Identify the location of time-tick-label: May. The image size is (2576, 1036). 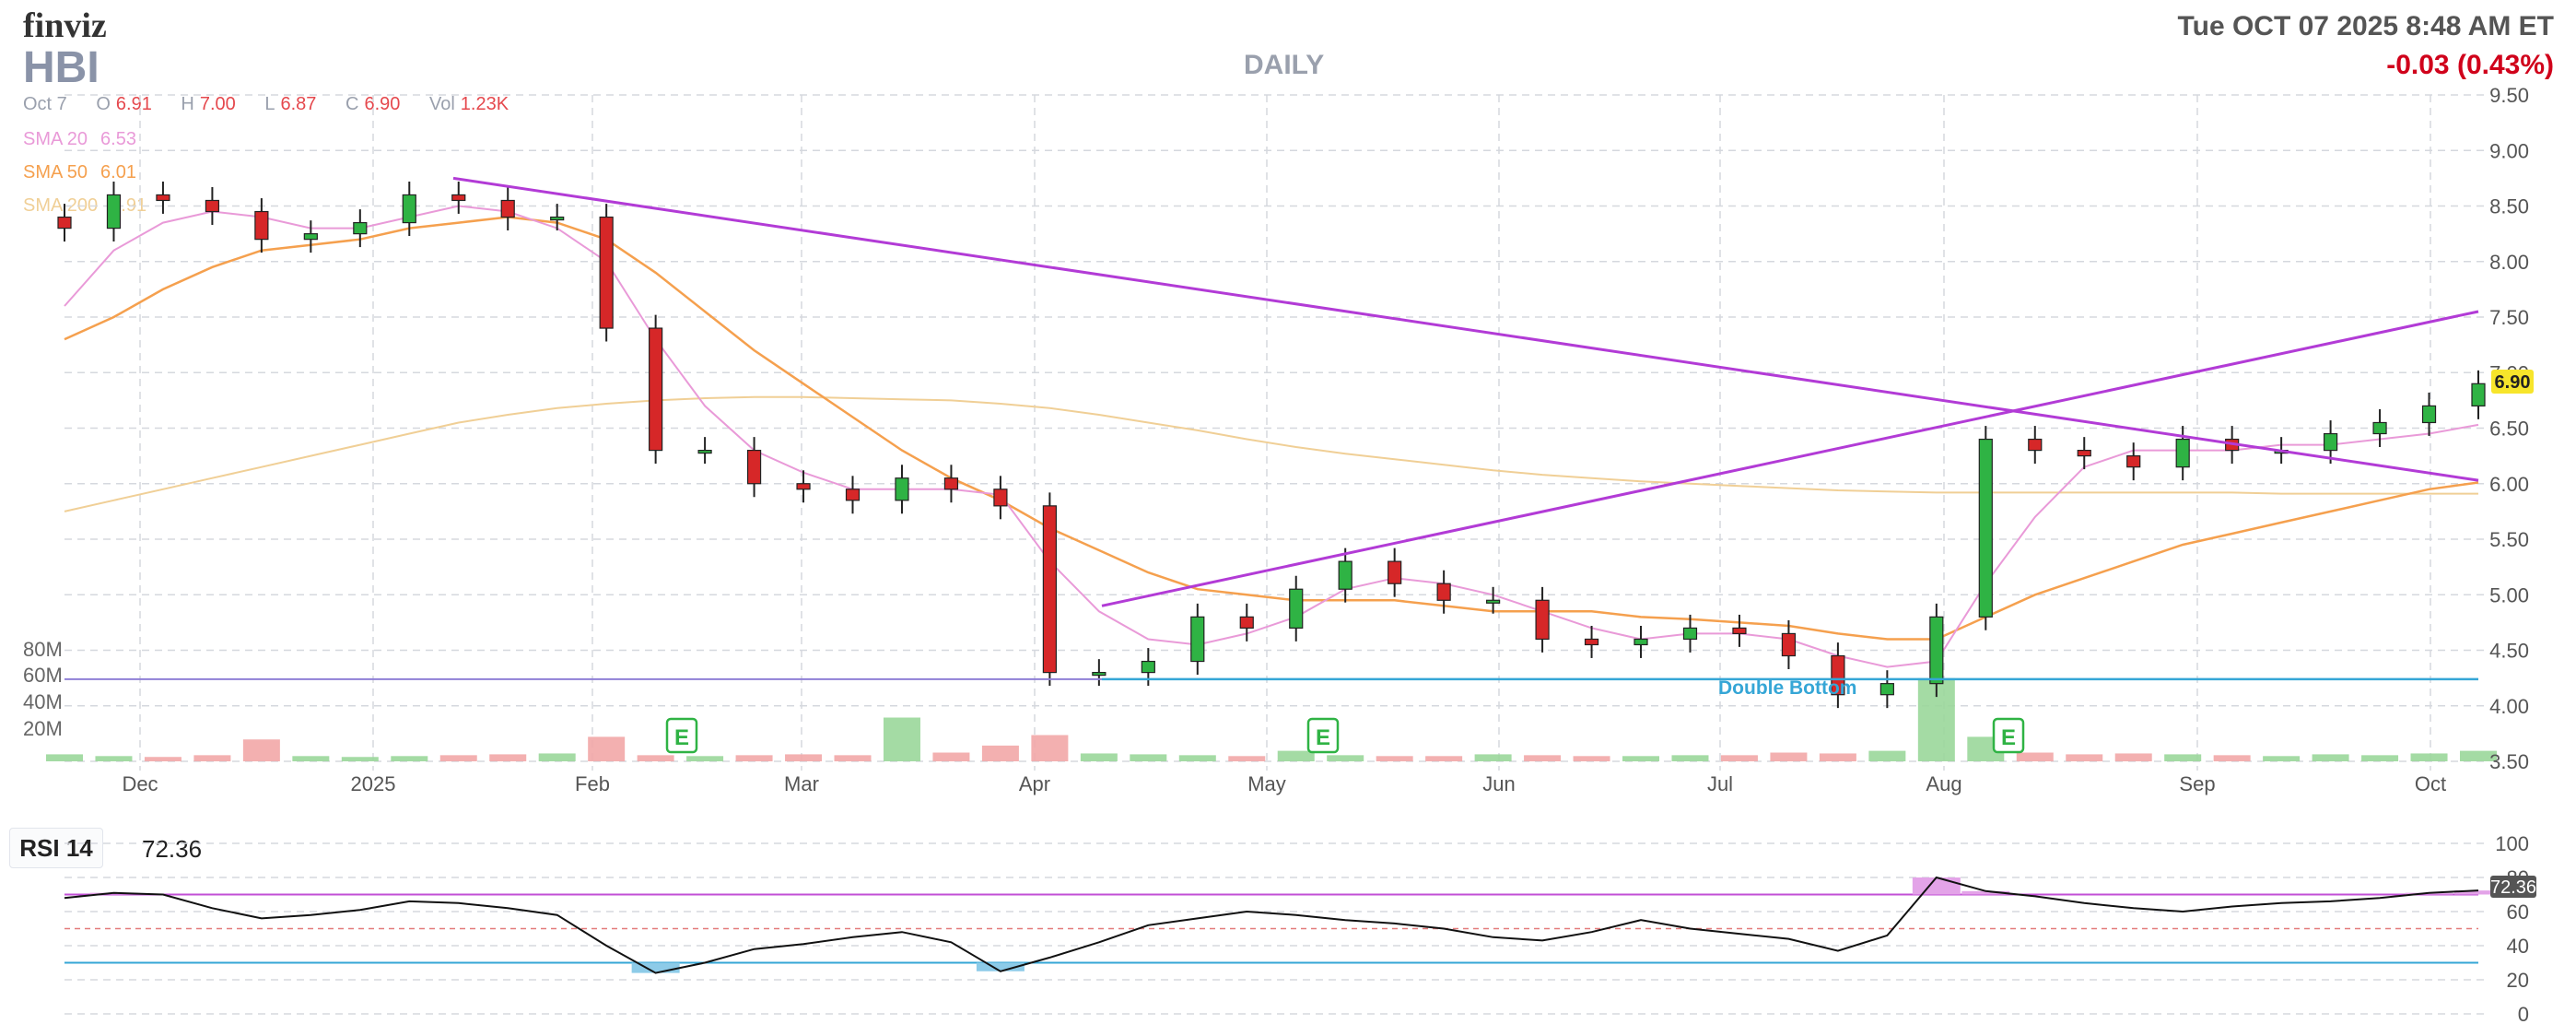
(1266, 784).